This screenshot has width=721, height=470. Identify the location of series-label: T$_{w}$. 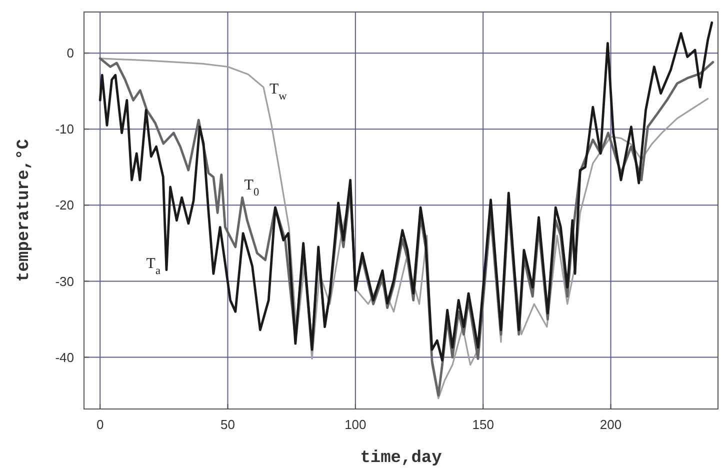
(279, 91).